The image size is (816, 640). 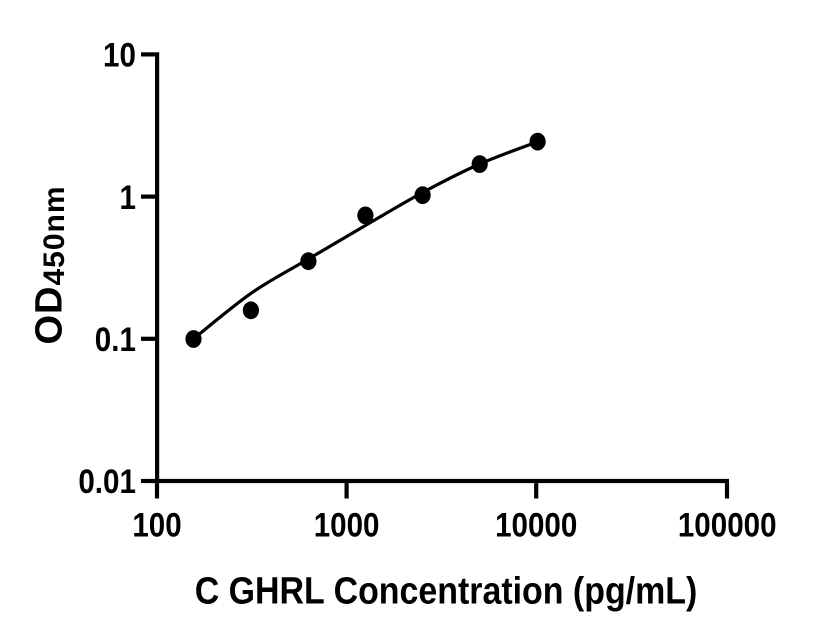 I want to click on svg-text: 100000, so click(x=727, y=524).